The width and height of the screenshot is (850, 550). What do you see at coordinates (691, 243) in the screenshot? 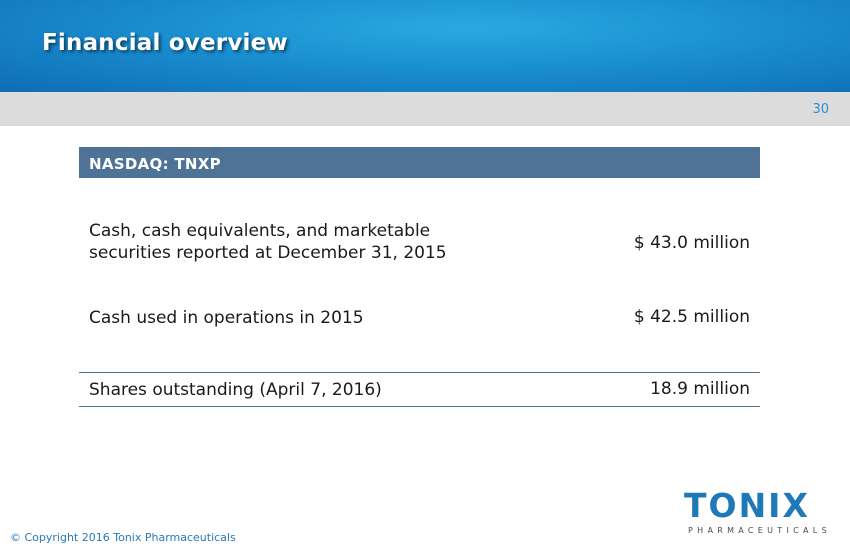
I see `row-value-cash: $ 43.0 million` at bounding box center [691, 243].